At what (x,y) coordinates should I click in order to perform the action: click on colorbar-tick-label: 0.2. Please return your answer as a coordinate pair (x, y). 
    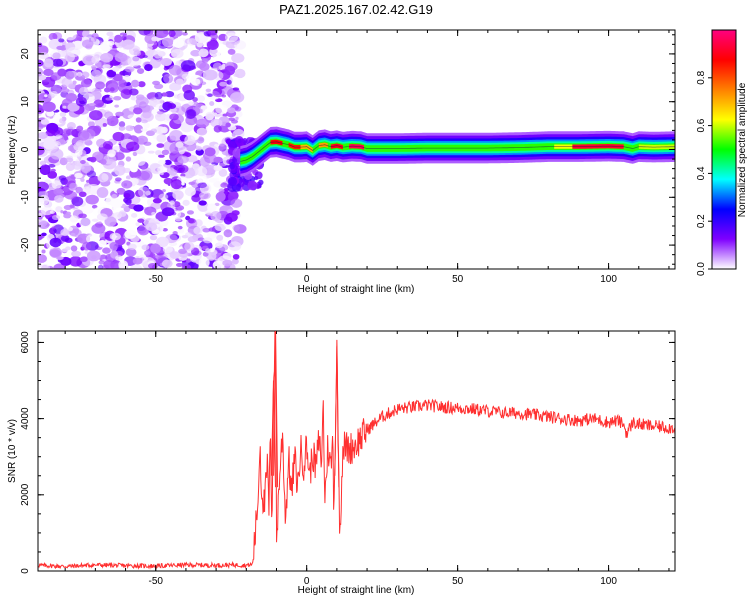
    Looking at the image, I should click on (701, 221).